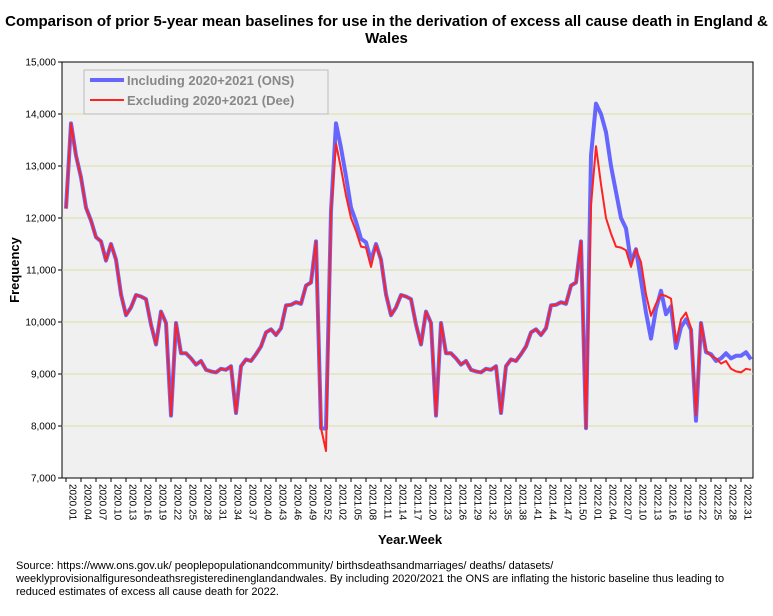 The height and width of the screenshot is (616, 773). Describe the element at coordinates (537, 502) in the screenshot. I see `x-tick-label: 2021.41` at that location.